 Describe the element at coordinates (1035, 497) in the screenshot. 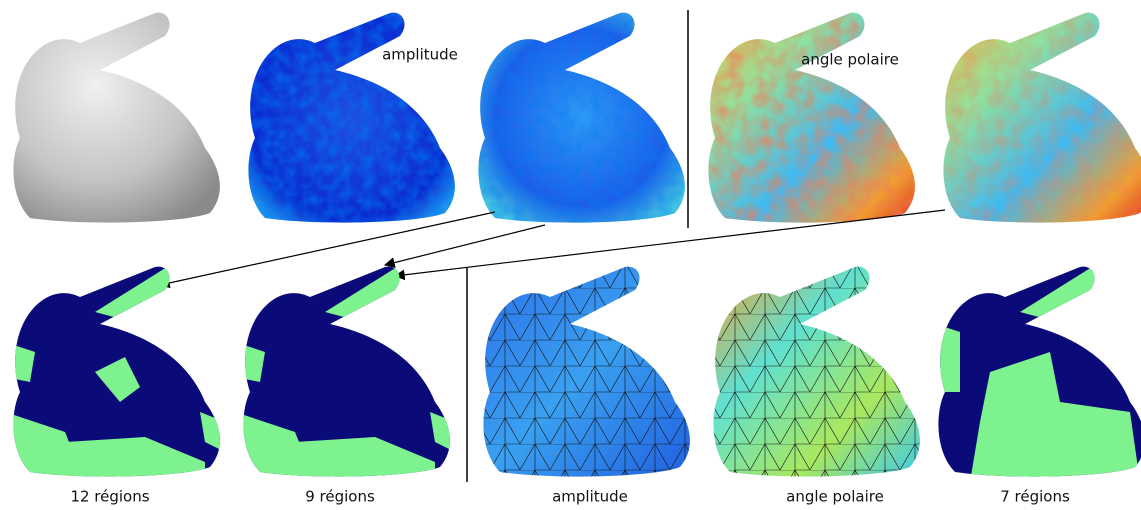

I see `caption: 7 régions` at that location.